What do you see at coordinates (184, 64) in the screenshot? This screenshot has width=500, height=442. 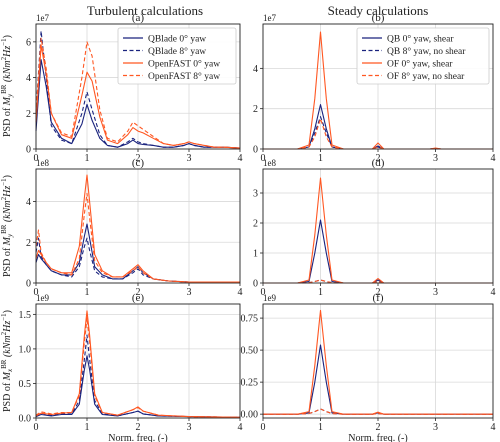 I see `legend-entry: OpenFAST 0° yaw` at bounding box center [184, 64].